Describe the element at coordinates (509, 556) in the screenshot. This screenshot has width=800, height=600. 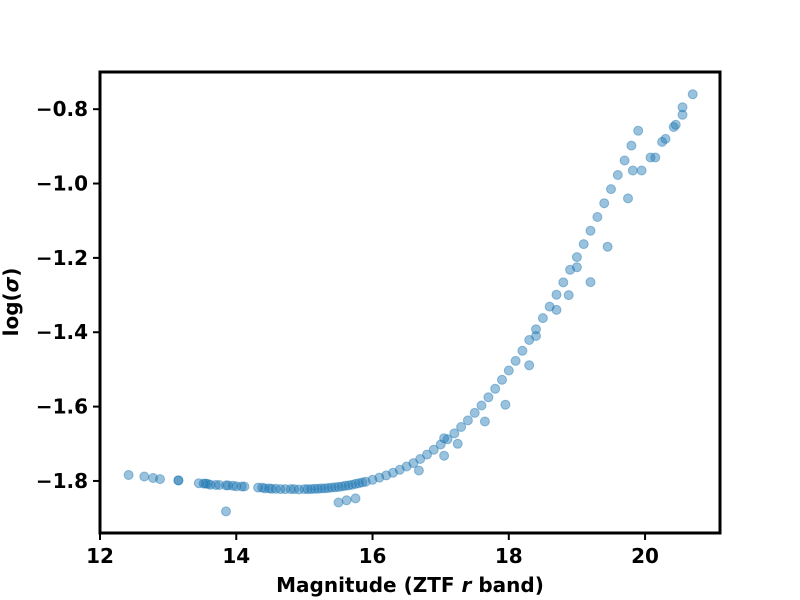
I see `x-tick-label-3: 18` at that location.